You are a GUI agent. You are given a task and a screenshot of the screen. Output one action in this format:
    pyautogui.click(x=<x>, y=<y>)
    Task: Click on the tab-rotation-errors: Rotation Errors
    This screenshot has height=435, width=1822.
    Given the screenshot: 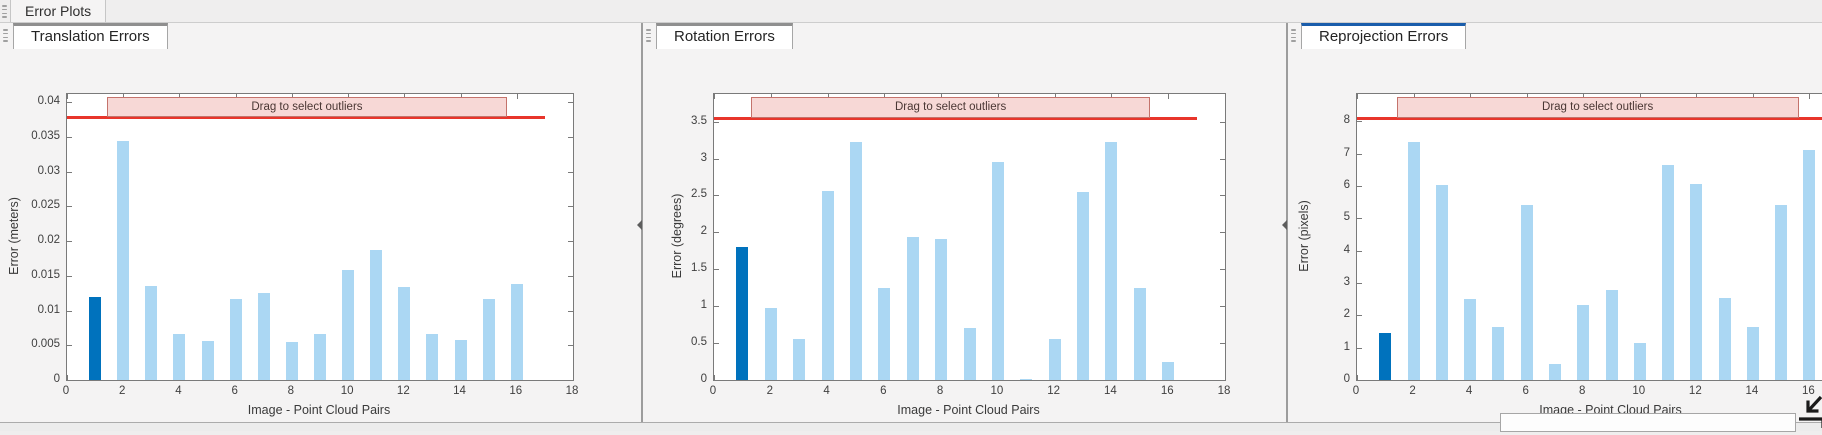 What is the action you would take?
    pyautogui.click(x=724, y=36)
    